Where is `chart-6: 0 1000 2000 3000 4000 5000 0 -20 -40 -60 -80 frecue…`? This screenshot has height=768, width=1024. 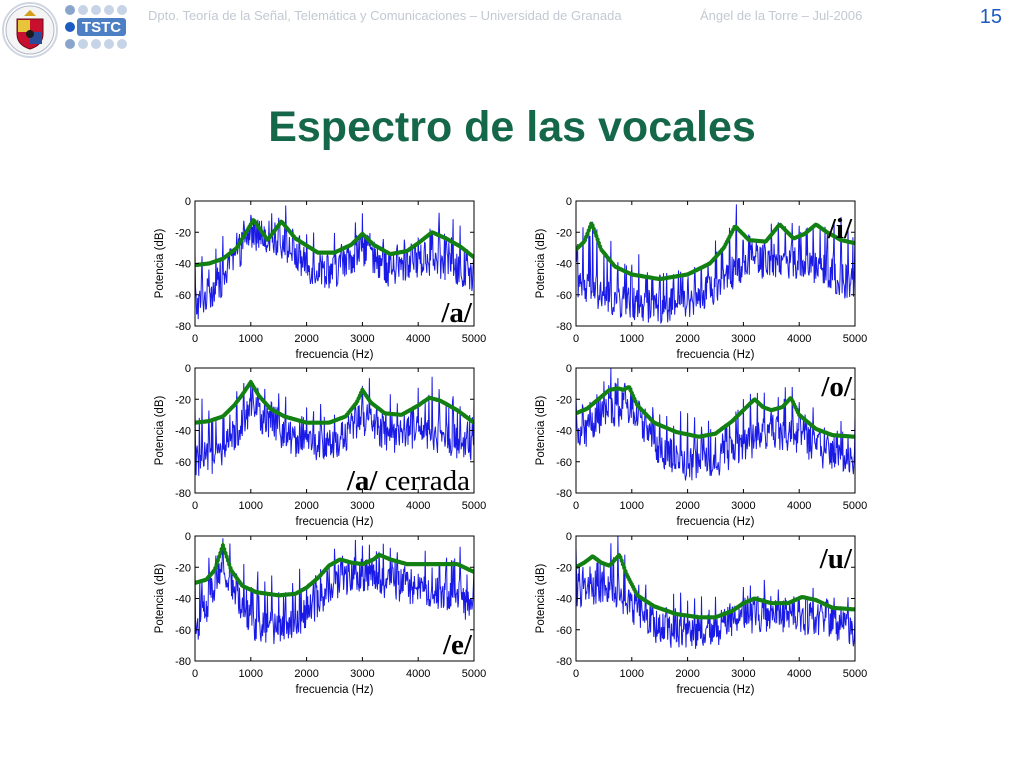
chart-6: 0 1000 2000 3000 4000 5000 0 -20 -40 -60 -80 frecue… is located at coordinates (701, 613).